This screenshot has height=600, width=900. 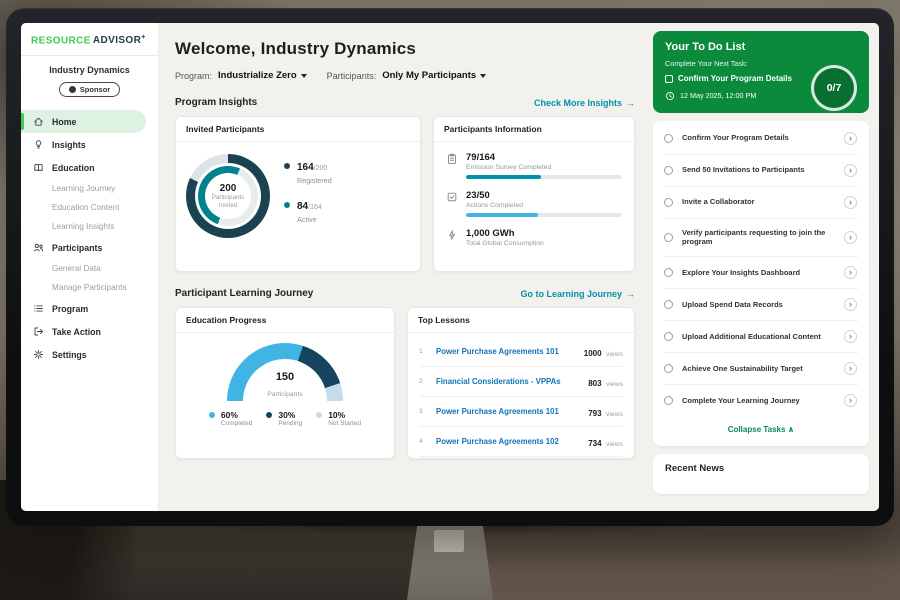 I want to click on sidebar-item-education-content: Education Content, so click(x=86, y=208).